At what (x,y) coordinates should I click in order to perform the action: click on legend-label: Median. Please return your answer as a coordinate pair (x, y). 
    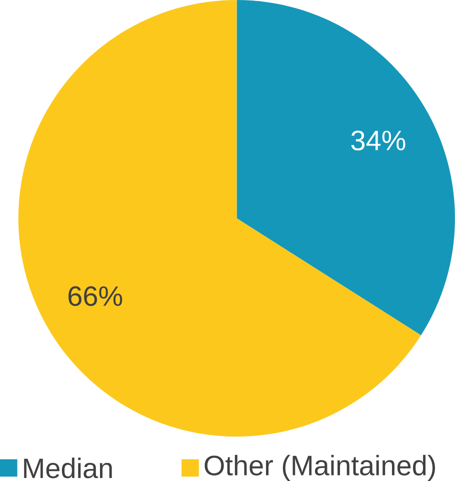
    Looking at the image, I should click on (68, 468).